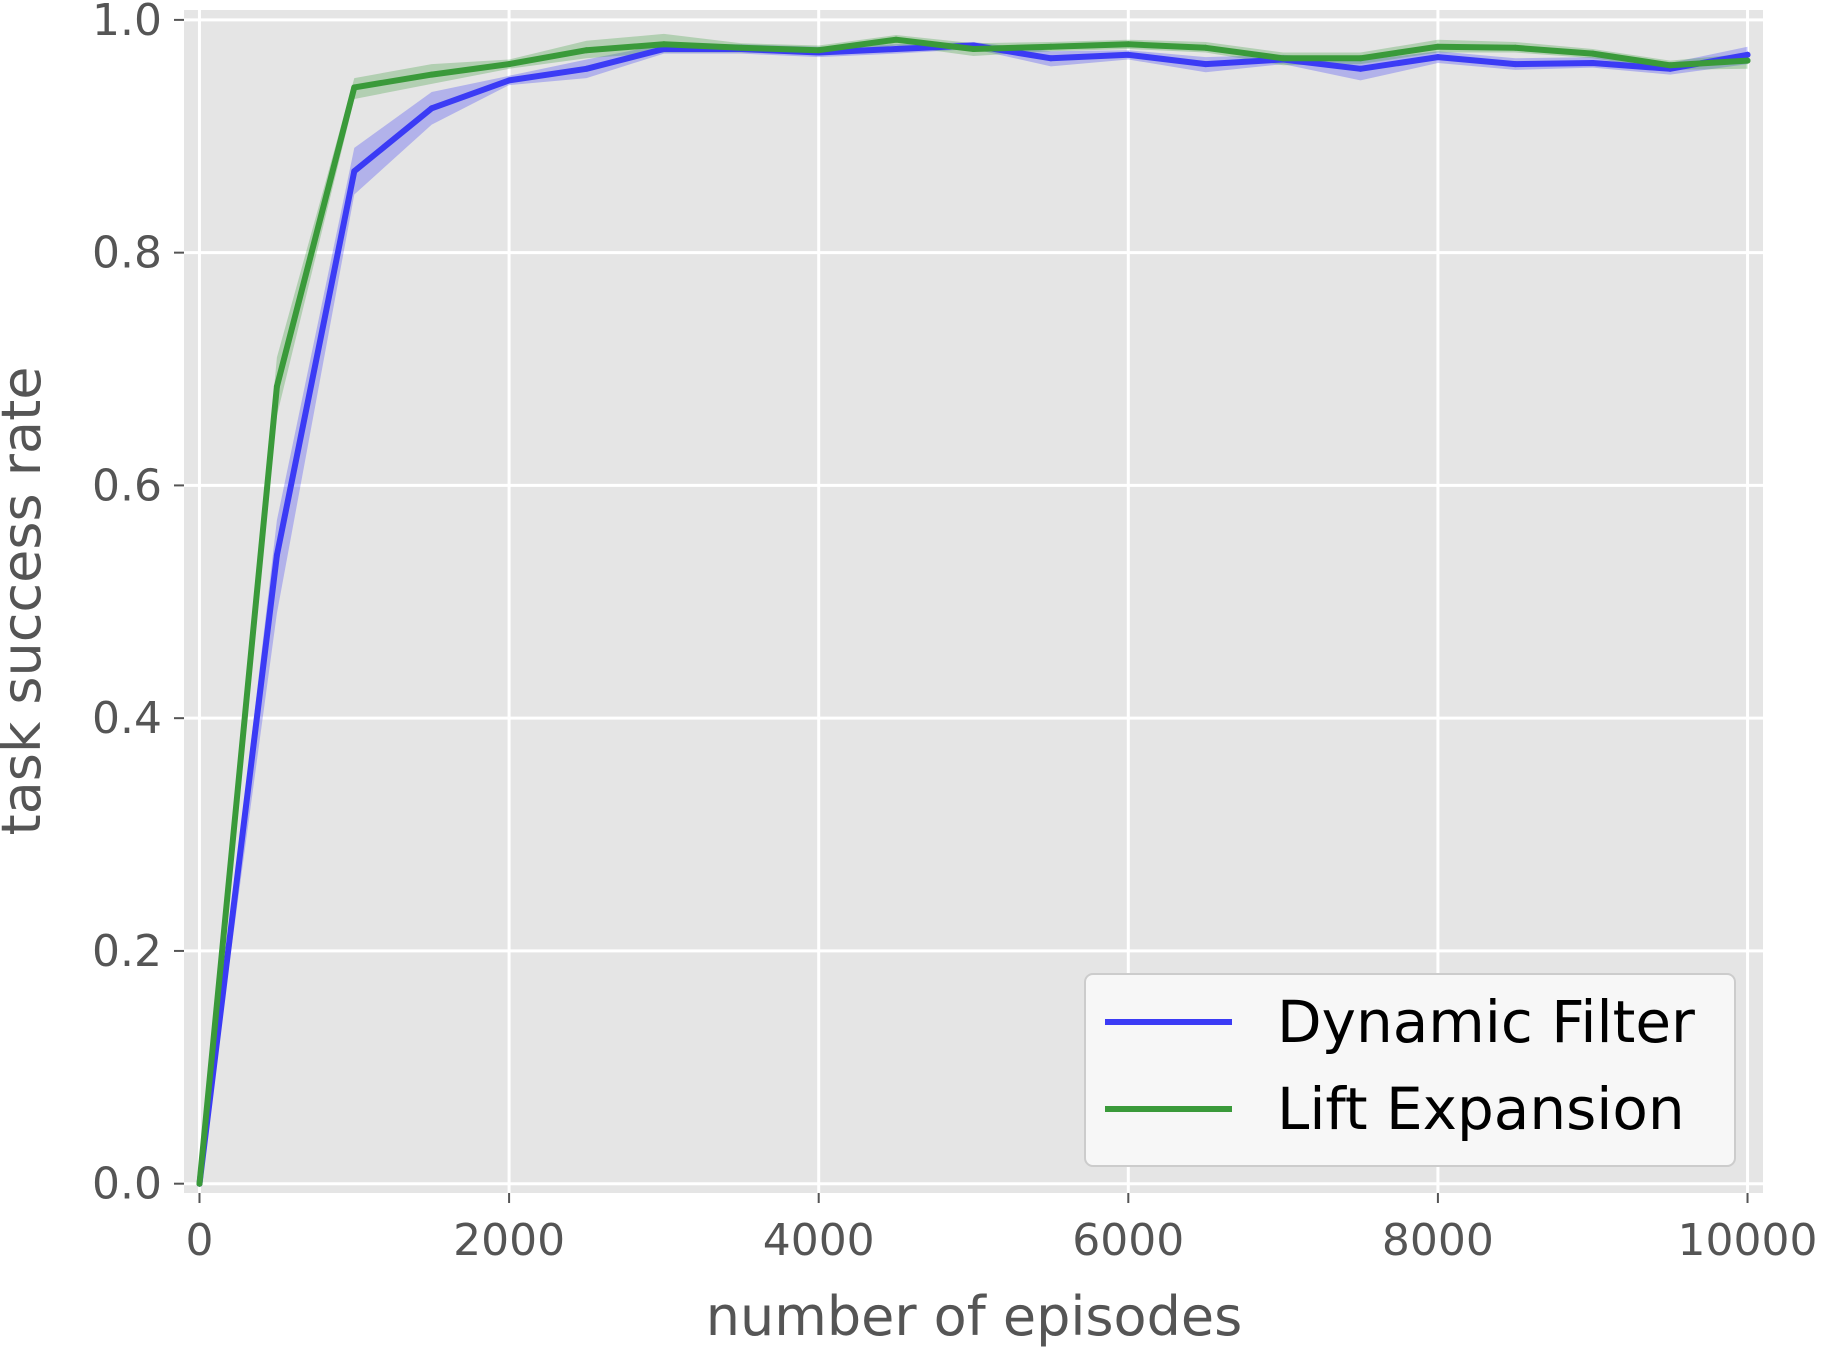 Image resolution: width=1829 pixels, height=1349 pixels. Describe the element at coordinates (1748, 1240) in the screenshot. I see `x-tick-label: 10000` at that location.